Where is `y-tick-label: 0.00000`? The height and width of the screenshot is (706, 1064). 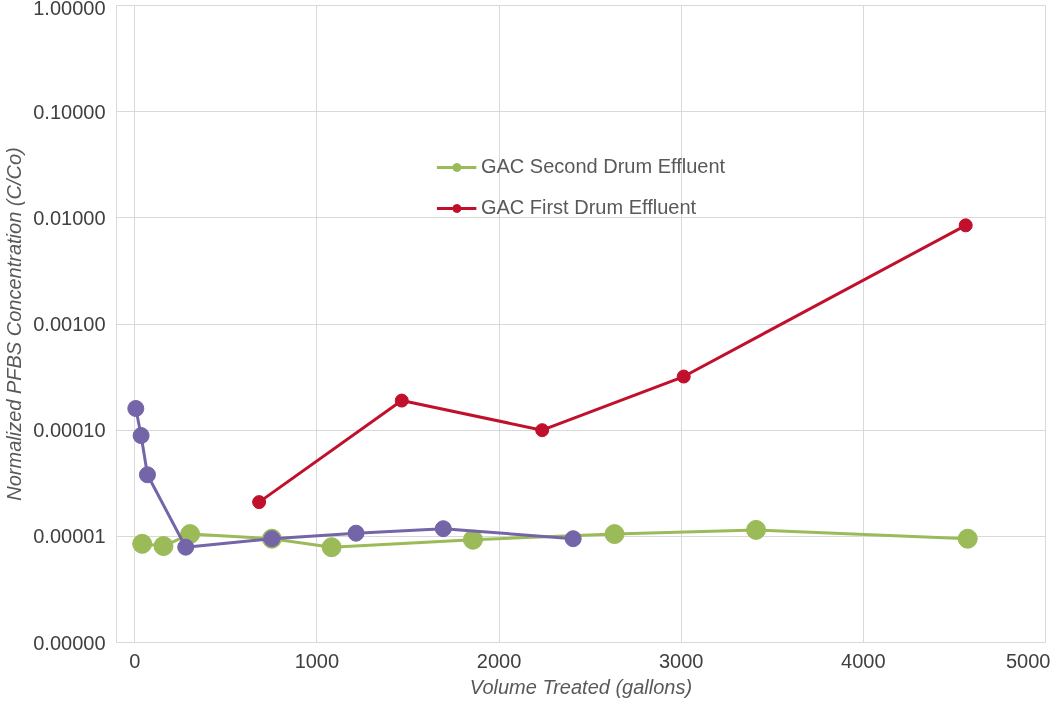 y-tick-label: 0.00000 is located at coordinates (69, 642).